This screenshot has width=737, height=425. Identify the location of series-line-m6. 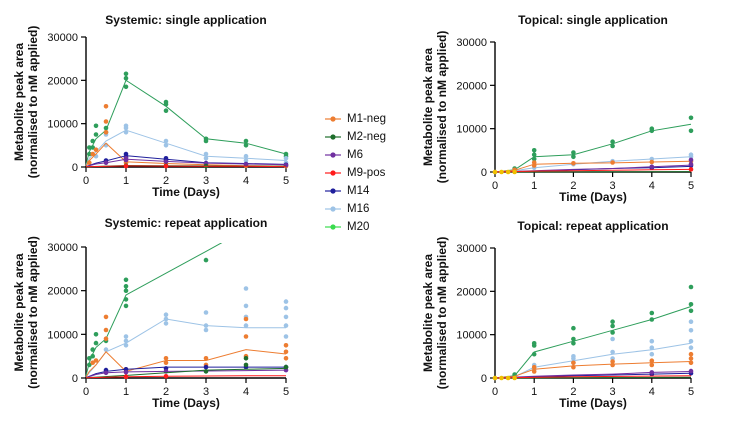
(186, 374).